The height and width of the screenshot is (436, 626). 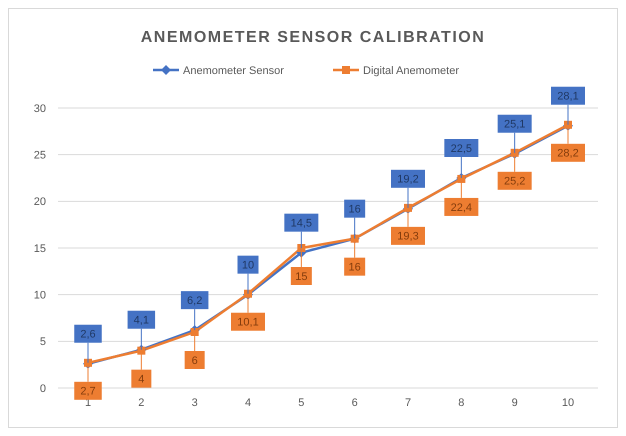 What do you see at coordinates (355, 403) in the screenshot?
I see `x-tick-label: 6` at bounding box center [355, 403].